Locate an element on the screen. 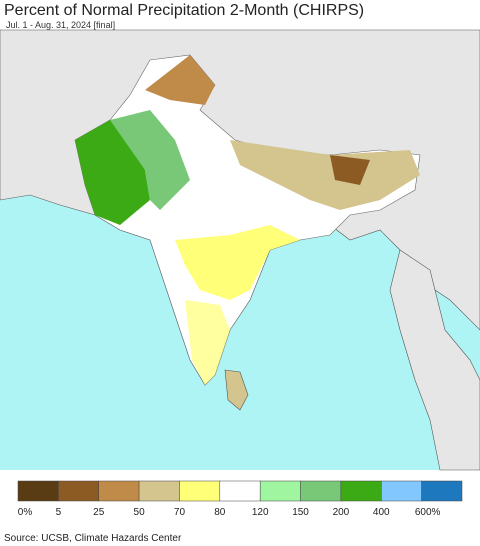 This screenshot has width=480, height=546. legend-label: 600% is located at coordinates (428, 512).